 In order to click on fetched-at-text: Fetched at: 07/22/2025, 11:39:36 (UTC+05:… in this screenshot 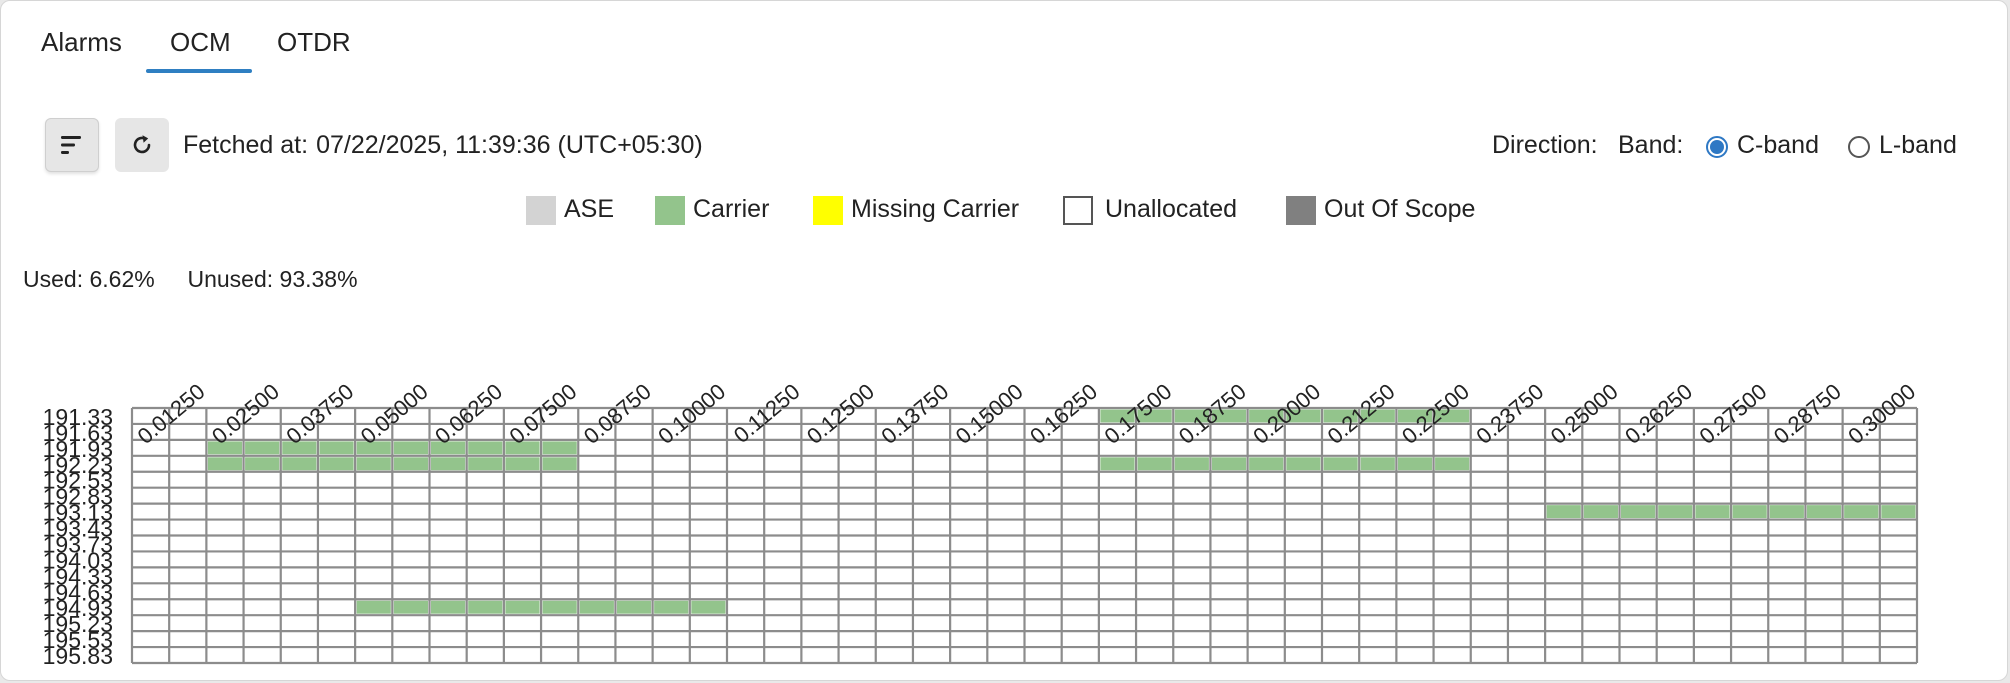, I will do `click(443, 145)`.